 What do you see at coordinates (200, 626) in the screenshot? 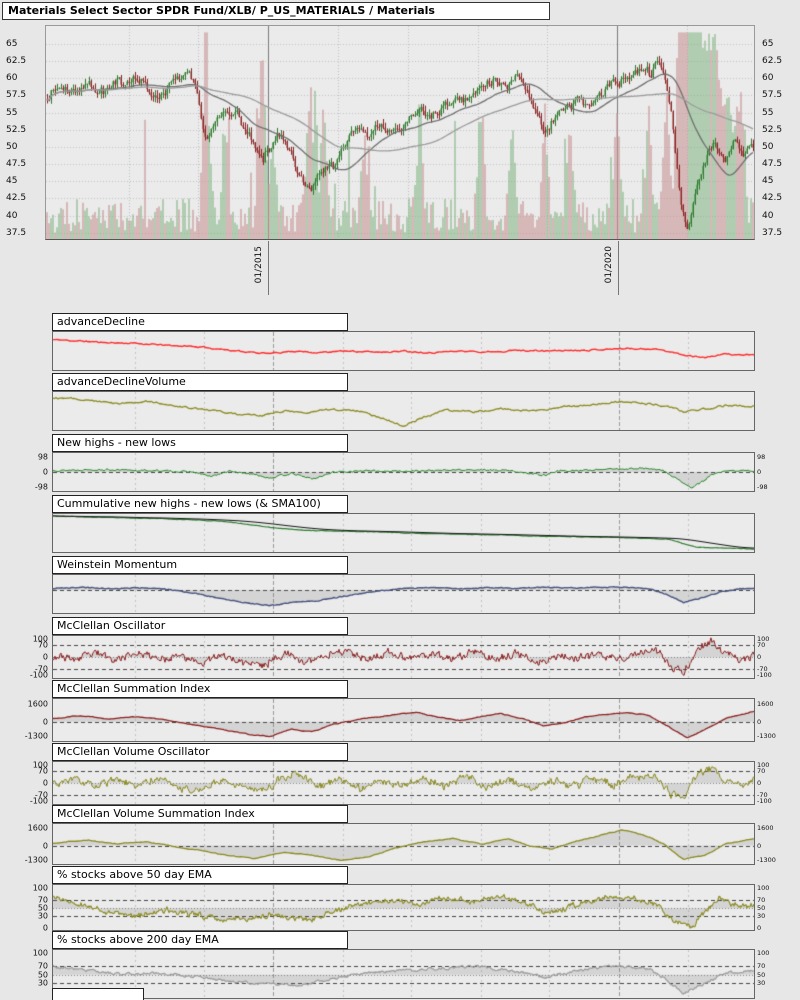
I see `indicator-label-mcclellan-oscillator: McClellan Oscillator` at bounding box center [200, 626].